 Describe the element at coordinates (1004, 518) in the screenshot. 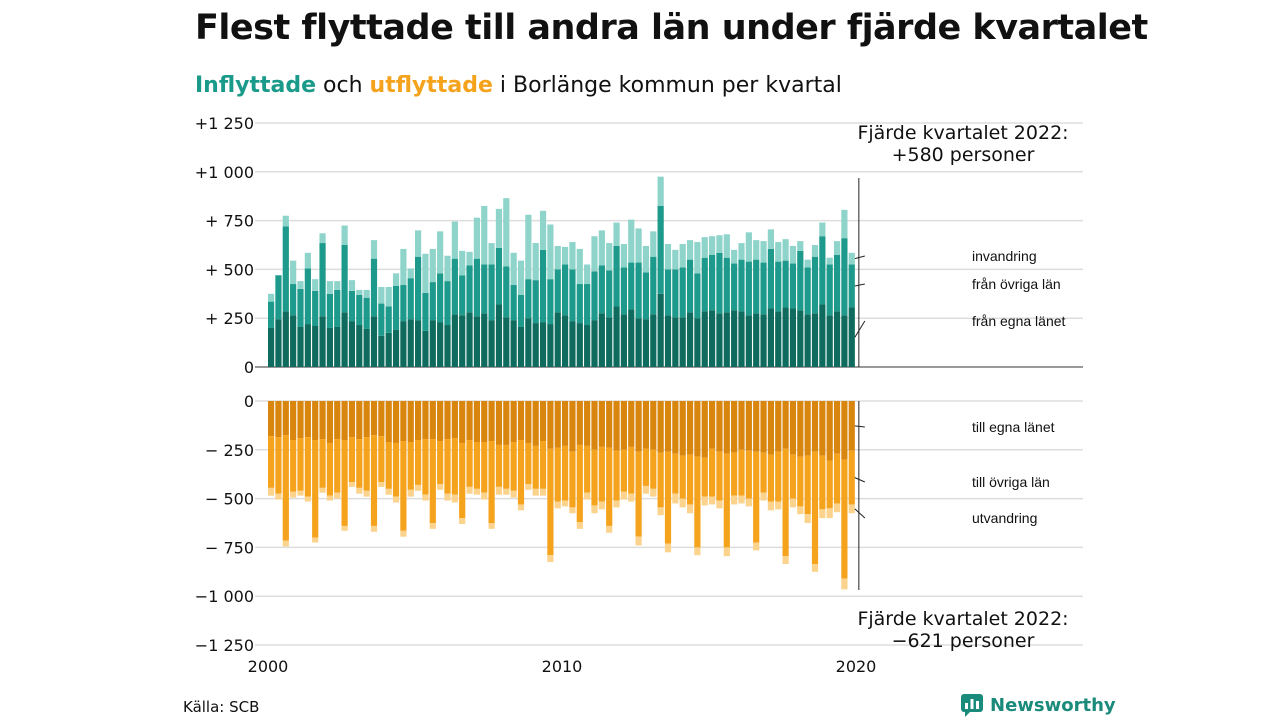

I see `series-label-out: utvandring` at that location.